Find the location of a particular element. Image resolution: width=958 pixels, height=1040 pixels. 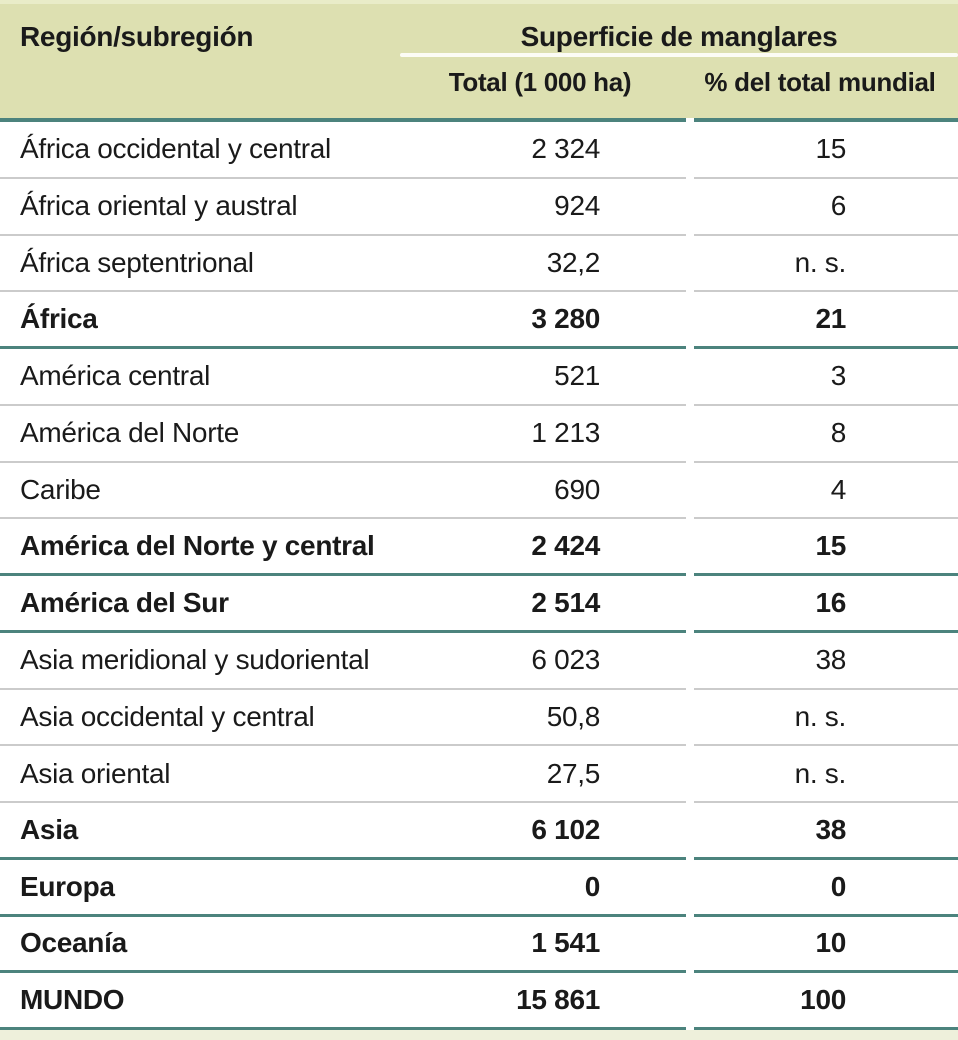

cell-total: 6 102 is located at coordinates (565, 829).